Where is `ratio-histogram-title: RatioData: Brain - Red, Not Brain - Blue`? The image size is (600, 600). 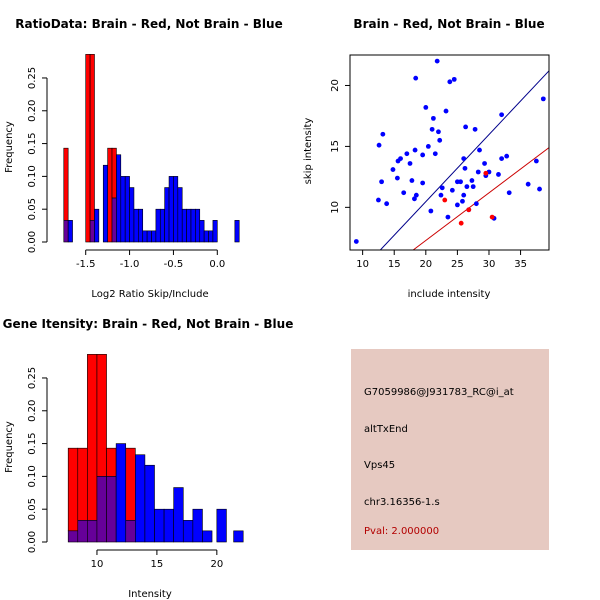
ratio-histogram-title: RatioData: Brain - Red, Not Brain - Blue is located at coordinates (148, 24).